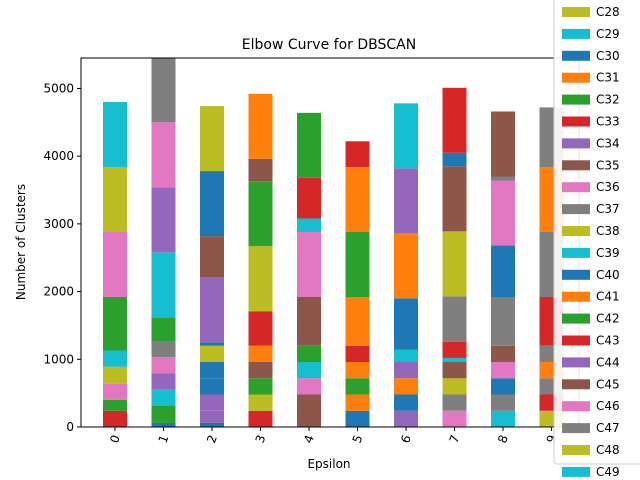  I want to click on chart-title: Elbow Curve for DBSCAN, so click(329, 45).